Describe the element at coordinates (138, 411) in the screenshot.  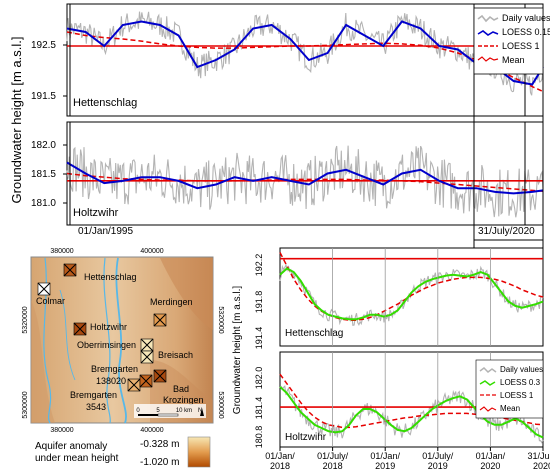
I see `scale-bar-label: 0` at that location.